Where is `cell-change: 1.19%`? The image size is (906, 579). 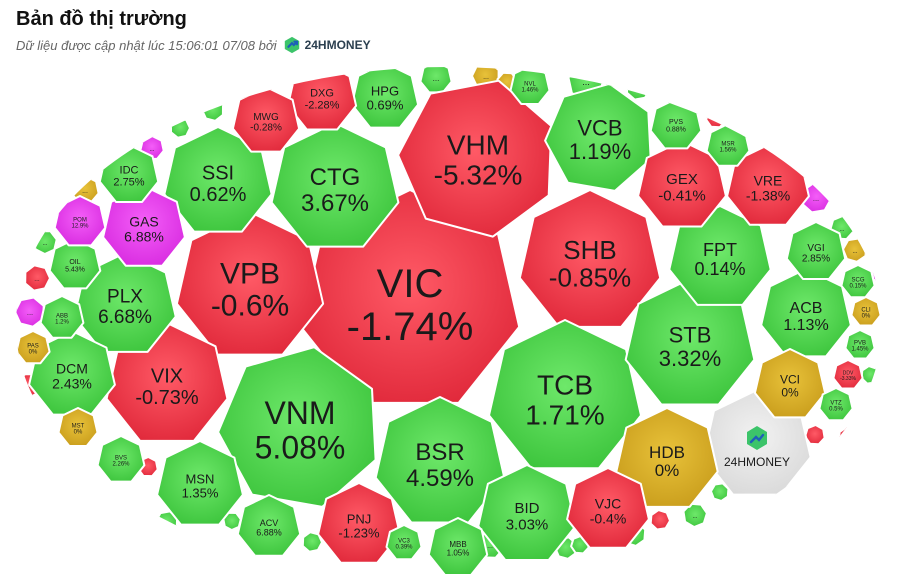 cell-change: 1.19% is located at coordinates (600, 151).